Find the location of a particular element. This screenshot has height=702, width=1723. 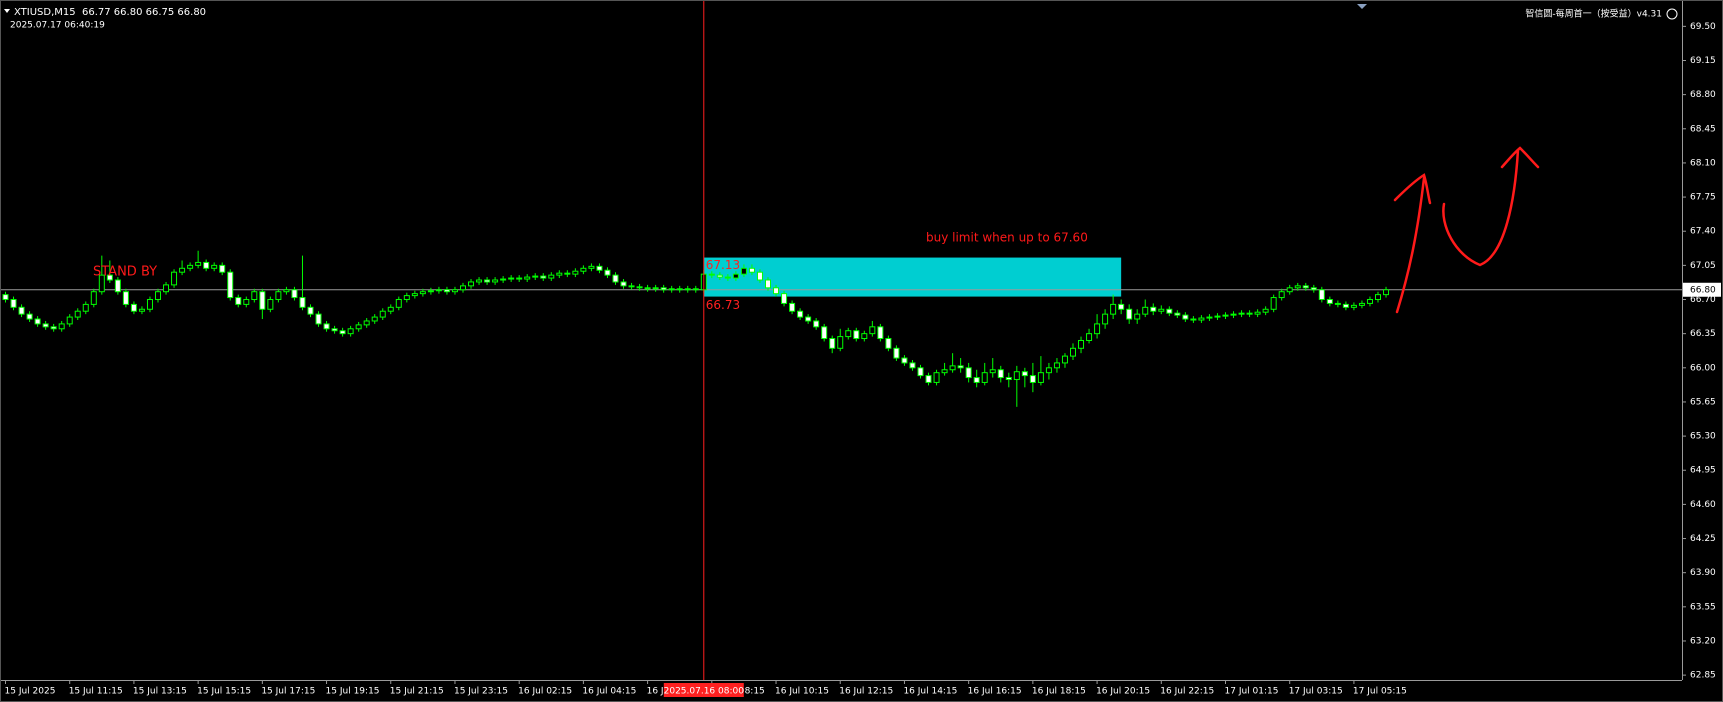

y-tick-label: 68.10 is located at coordinates (1703, 163).